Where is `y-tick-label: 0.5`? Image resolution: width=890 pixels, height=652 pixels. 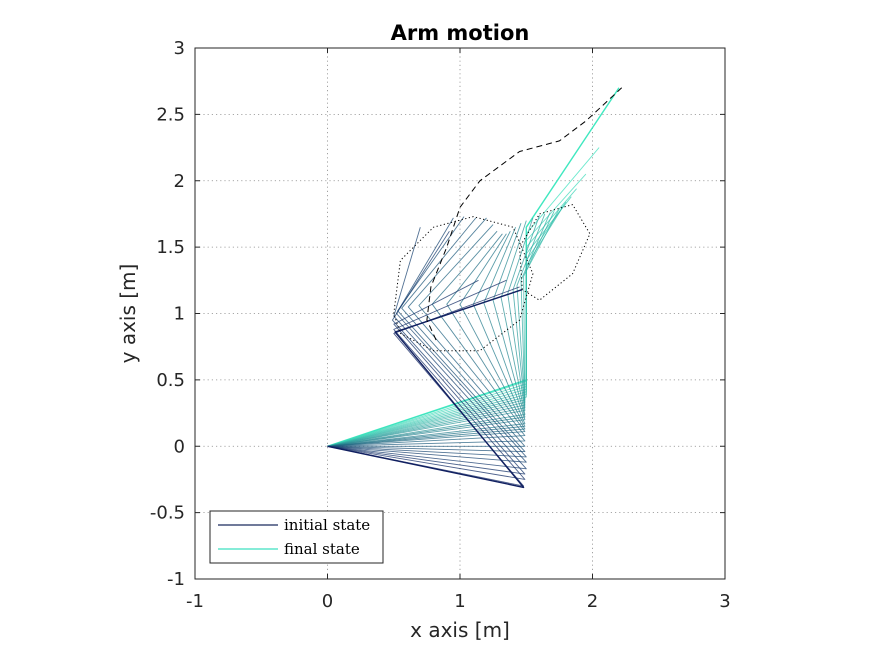
y-tick-label: 0.5 is located at coordinates (170, 380).